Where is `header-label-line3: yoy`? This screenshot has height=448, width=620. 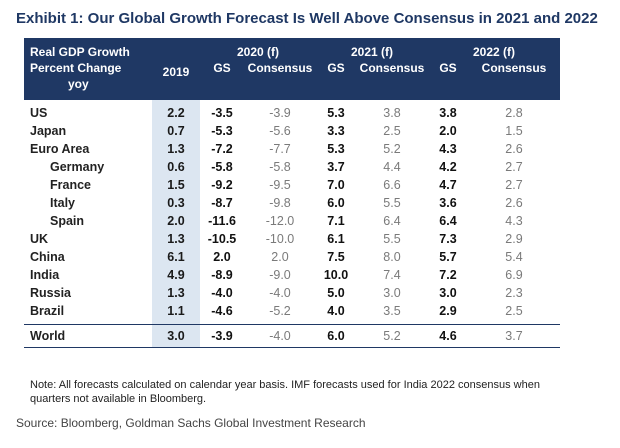 header-label-line3: yoy is located at coordinates (88, 88).